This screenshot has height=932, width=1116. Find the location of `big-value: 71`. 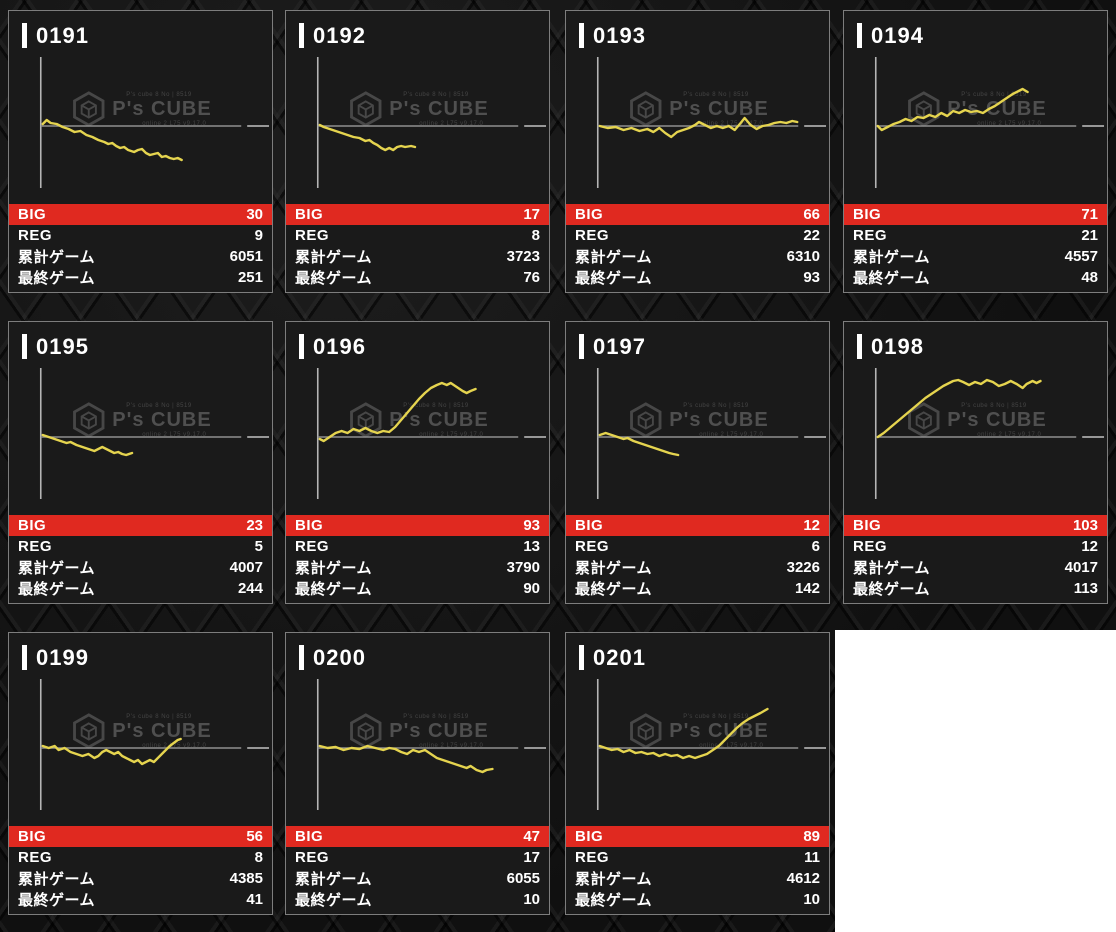

big-value: 71 is located at coordinates (1089, 214).